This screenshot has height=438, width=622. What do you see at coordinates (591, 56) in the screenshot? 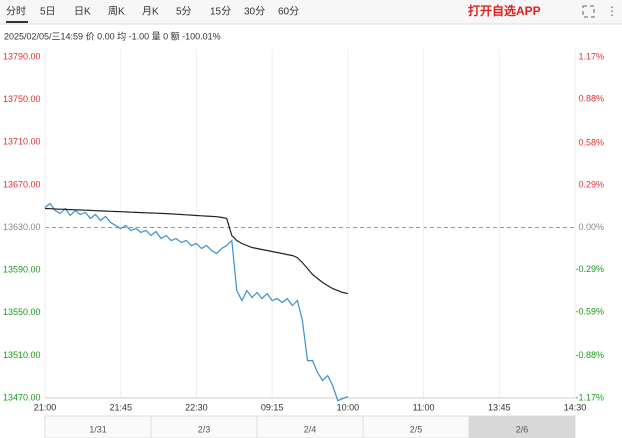
I see `y2-tick-label: 1.17%` at bounding box center [591, 56].